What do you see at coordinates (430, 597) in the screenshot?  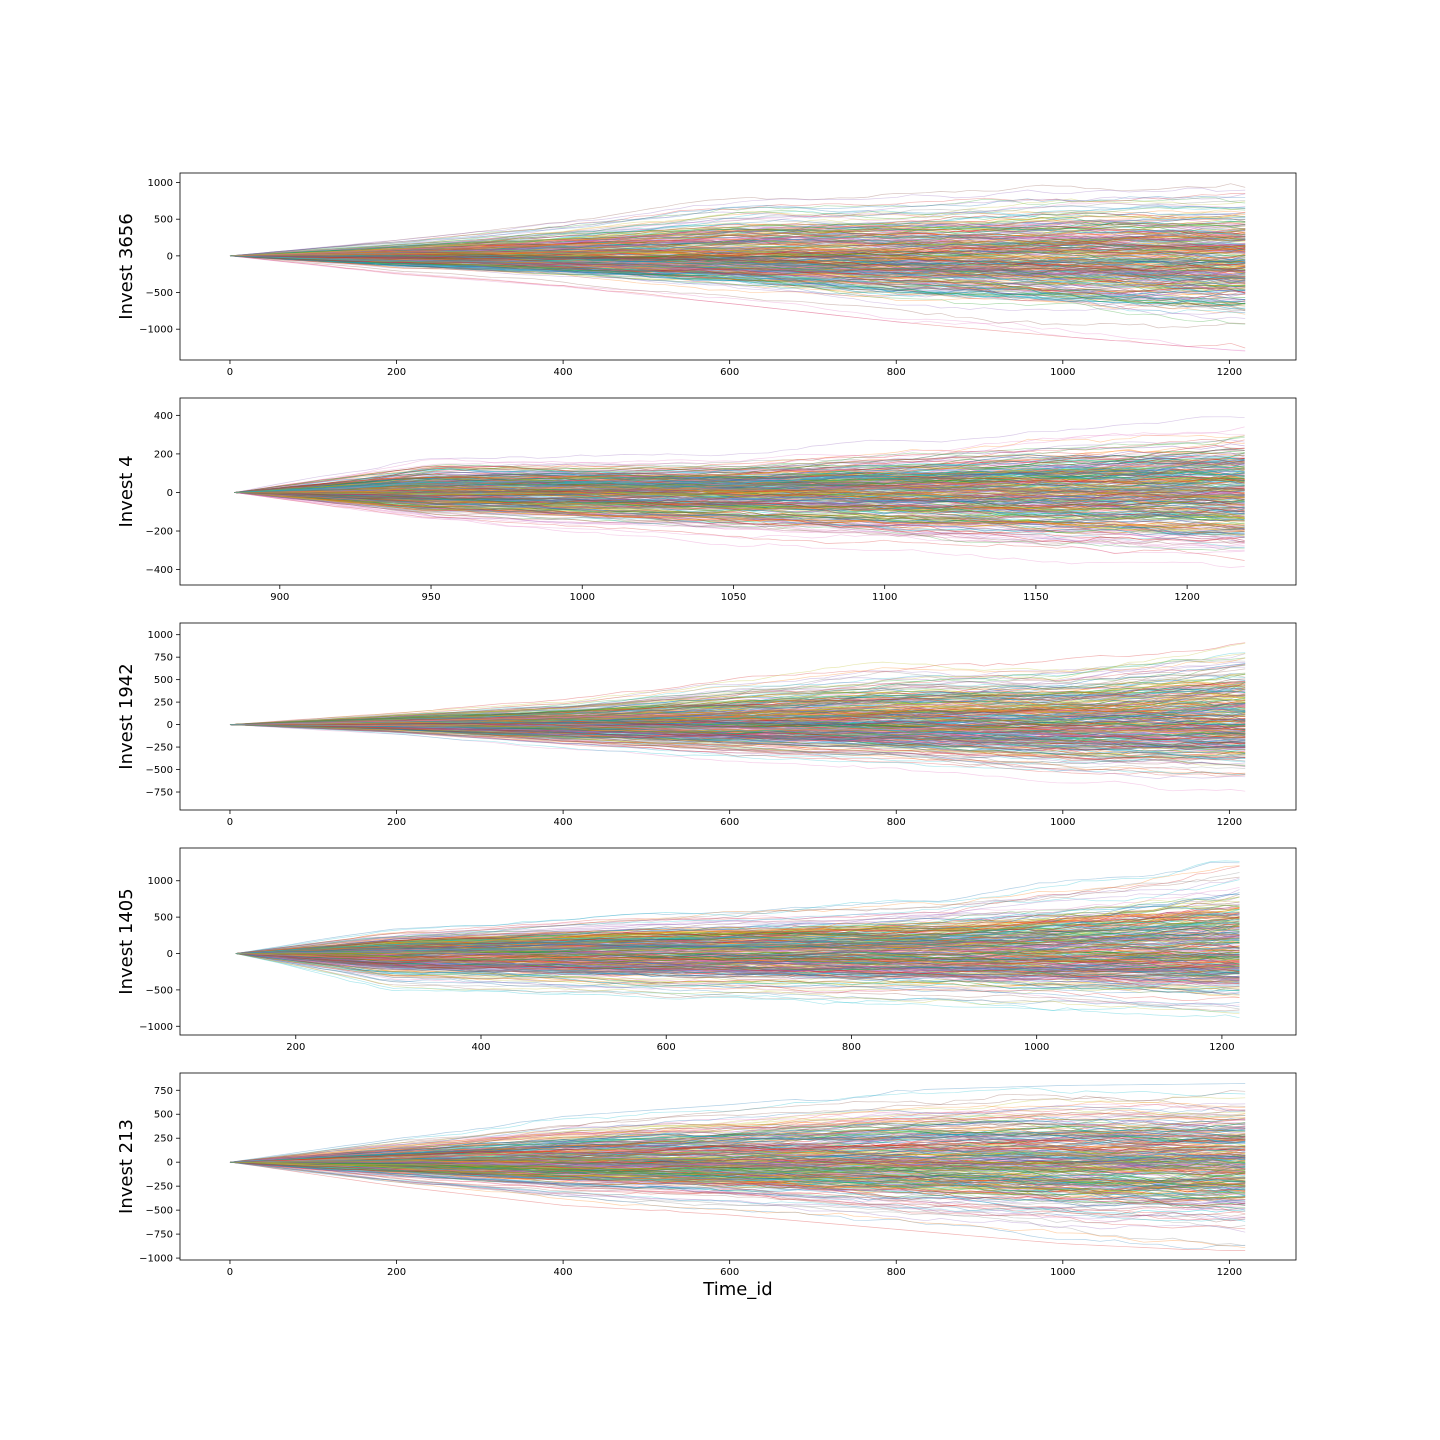 I see `x-tick-label: 950` at bounding box center [430, 597].